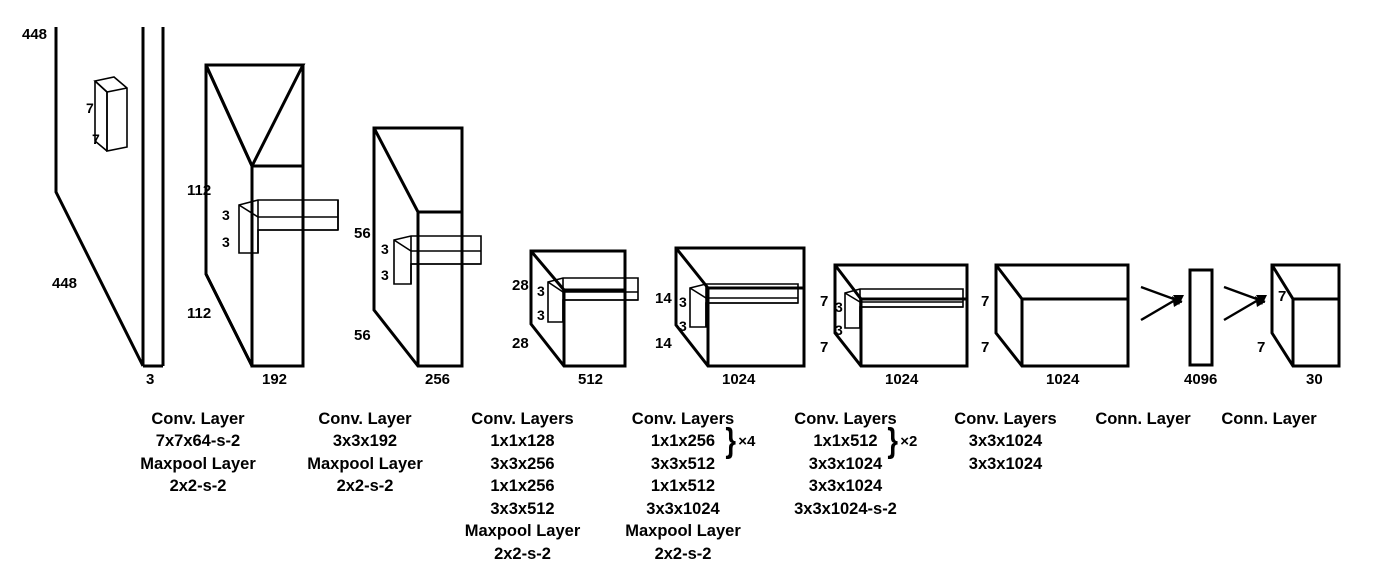 This screenshot has height=572, width=1374. What do you see at coordinates (437, 260) in the screenshot?
I see `conv-block-2-kernel-3x3` at bounding box center [437, 260].